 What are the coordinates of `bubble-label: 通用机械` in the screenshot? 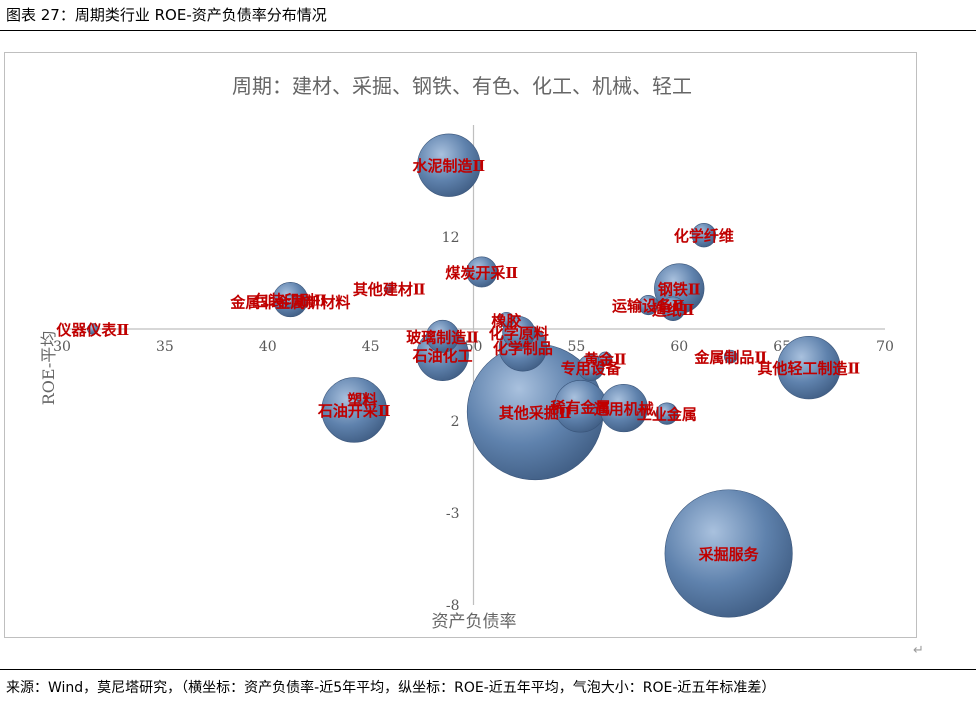 It's located at (624, 409).